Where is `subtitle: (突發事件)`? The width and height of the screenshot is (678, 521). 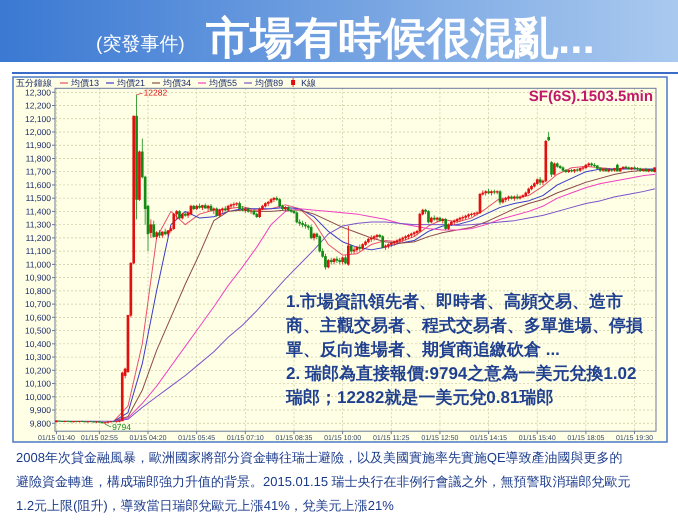 subtitle: (突發事件) is located at coordinates (140, 44).